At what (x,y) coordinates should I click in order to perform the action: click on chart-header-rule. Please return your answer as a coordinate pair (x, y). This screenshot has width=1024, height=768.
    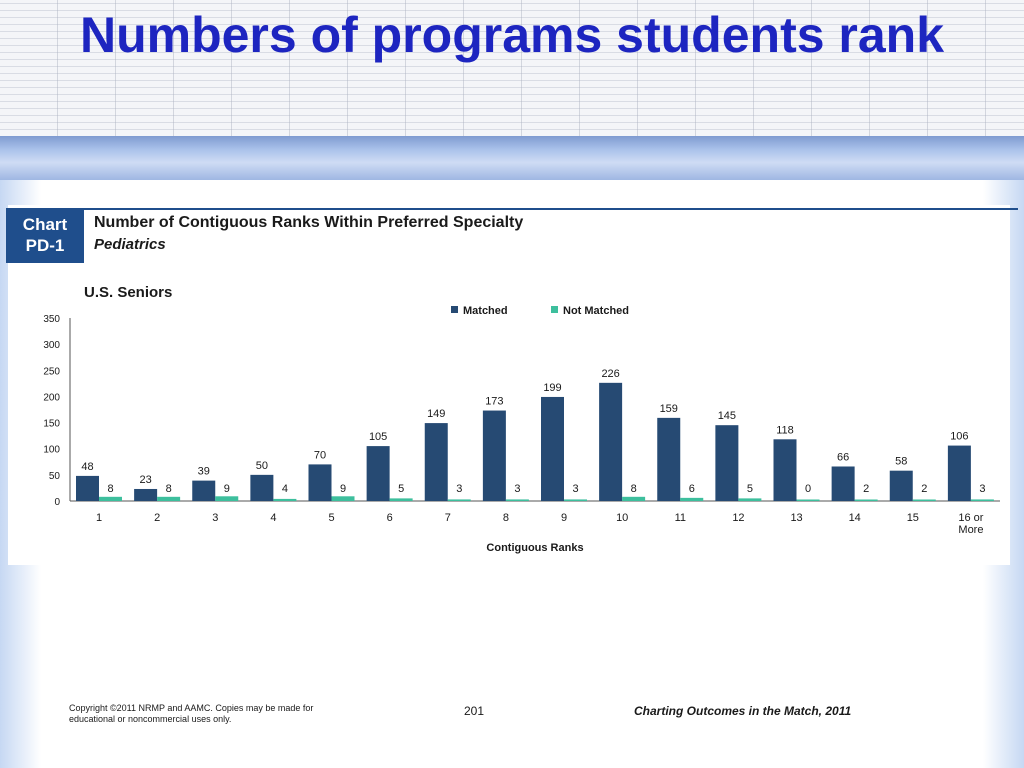
    Looking at the image, I should click on (551, 209).